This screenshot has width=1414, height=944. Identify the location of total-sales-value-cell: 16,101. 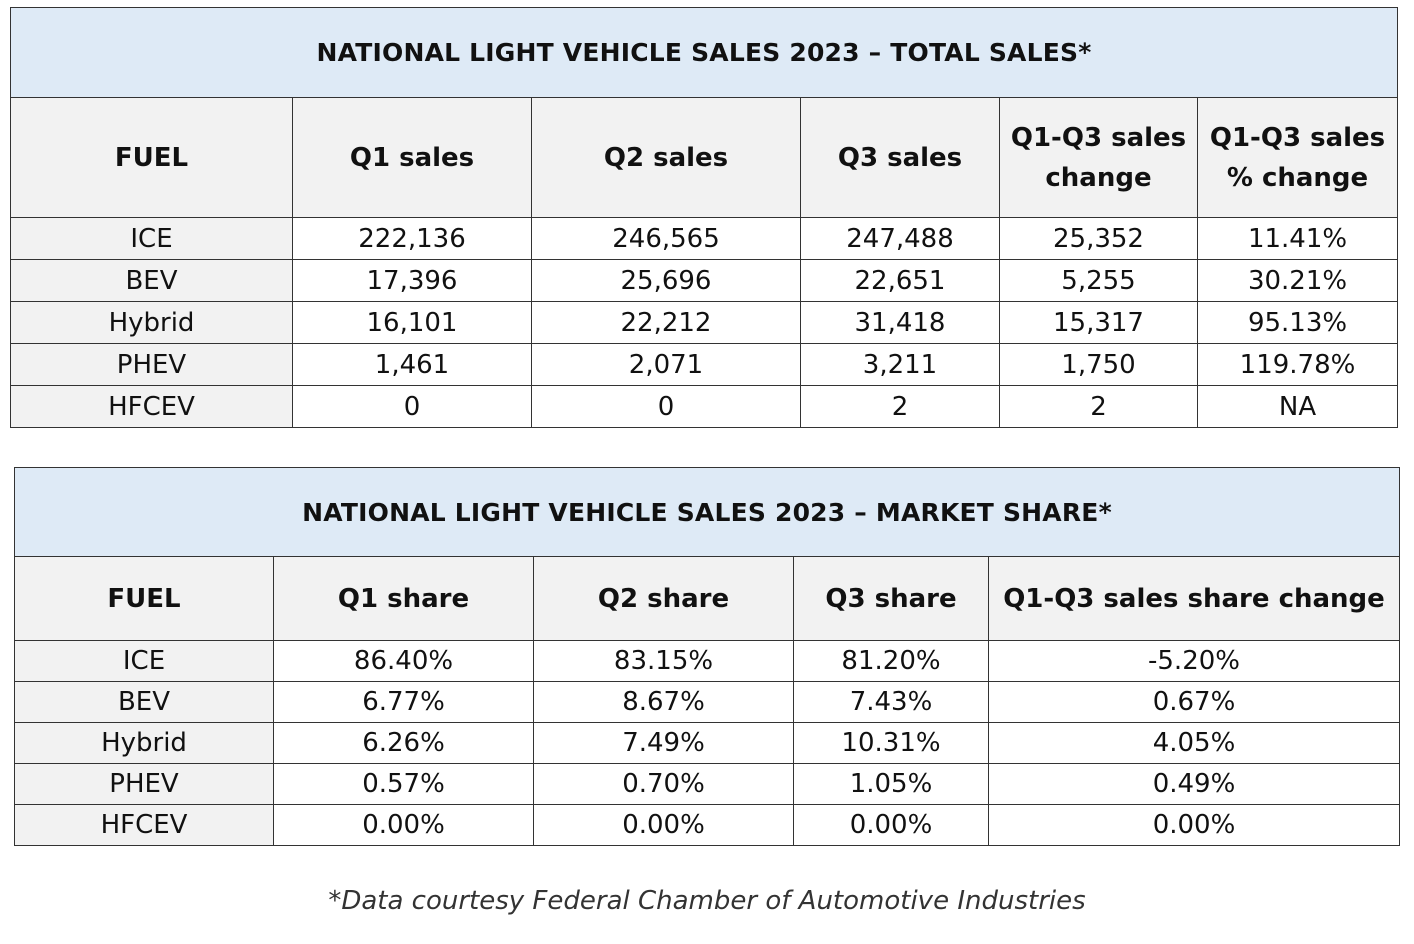
(412, 322).